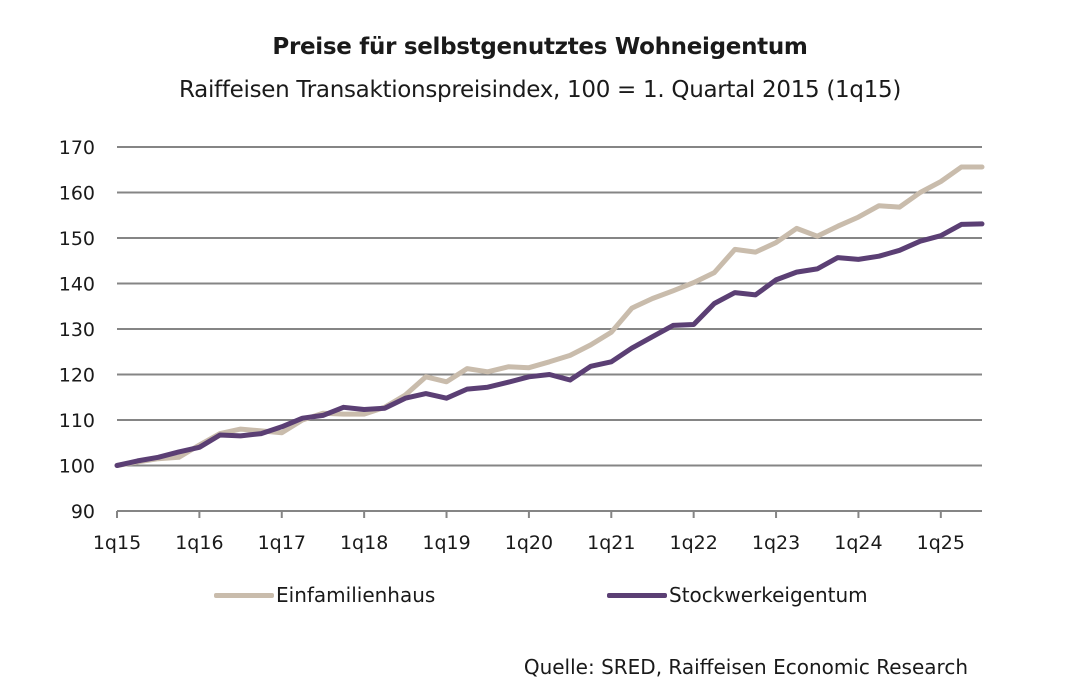 The width and height of the screenshot is (1080, 688). I want to click on y-tick-label: 120, so click(77, 376).